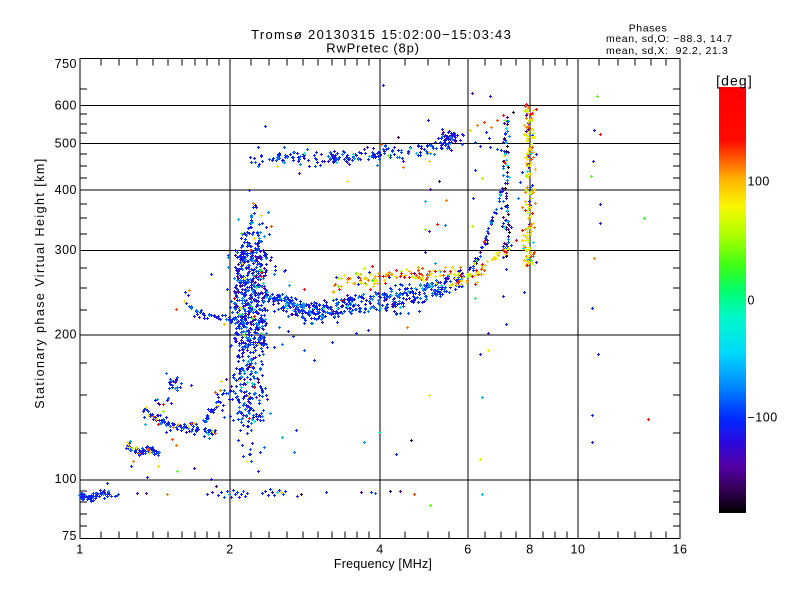 Image resolution: width=800 pixels, height=600 pixels. What do you see at coordinates (66, 106) in the screenshot?
I see `svg-text: 600` at bounding box center [66, 106].